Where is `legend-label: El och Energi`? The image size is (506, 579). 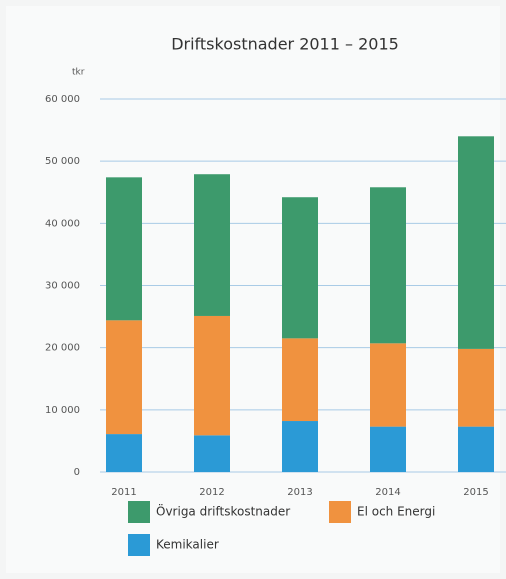
legend-label: El och Energi is located at coordinates (396, 512).